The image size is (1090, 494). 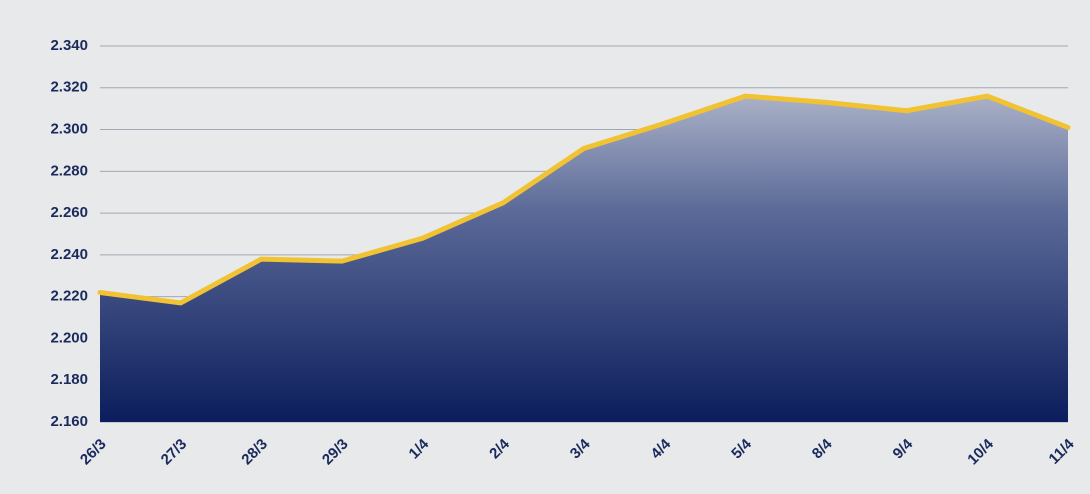 What do you see at coordinates (69, 296) in the screenshot?
I see `y-tick-label: 2.220` at bounding box center [69, 296].